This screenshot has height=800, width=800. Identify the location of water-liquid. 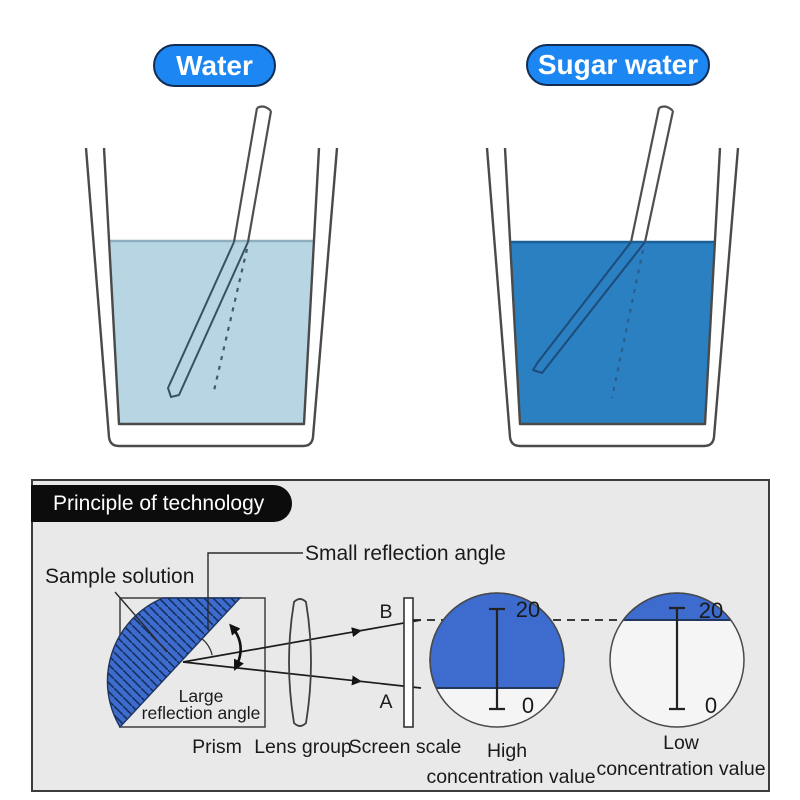
(211, 332).